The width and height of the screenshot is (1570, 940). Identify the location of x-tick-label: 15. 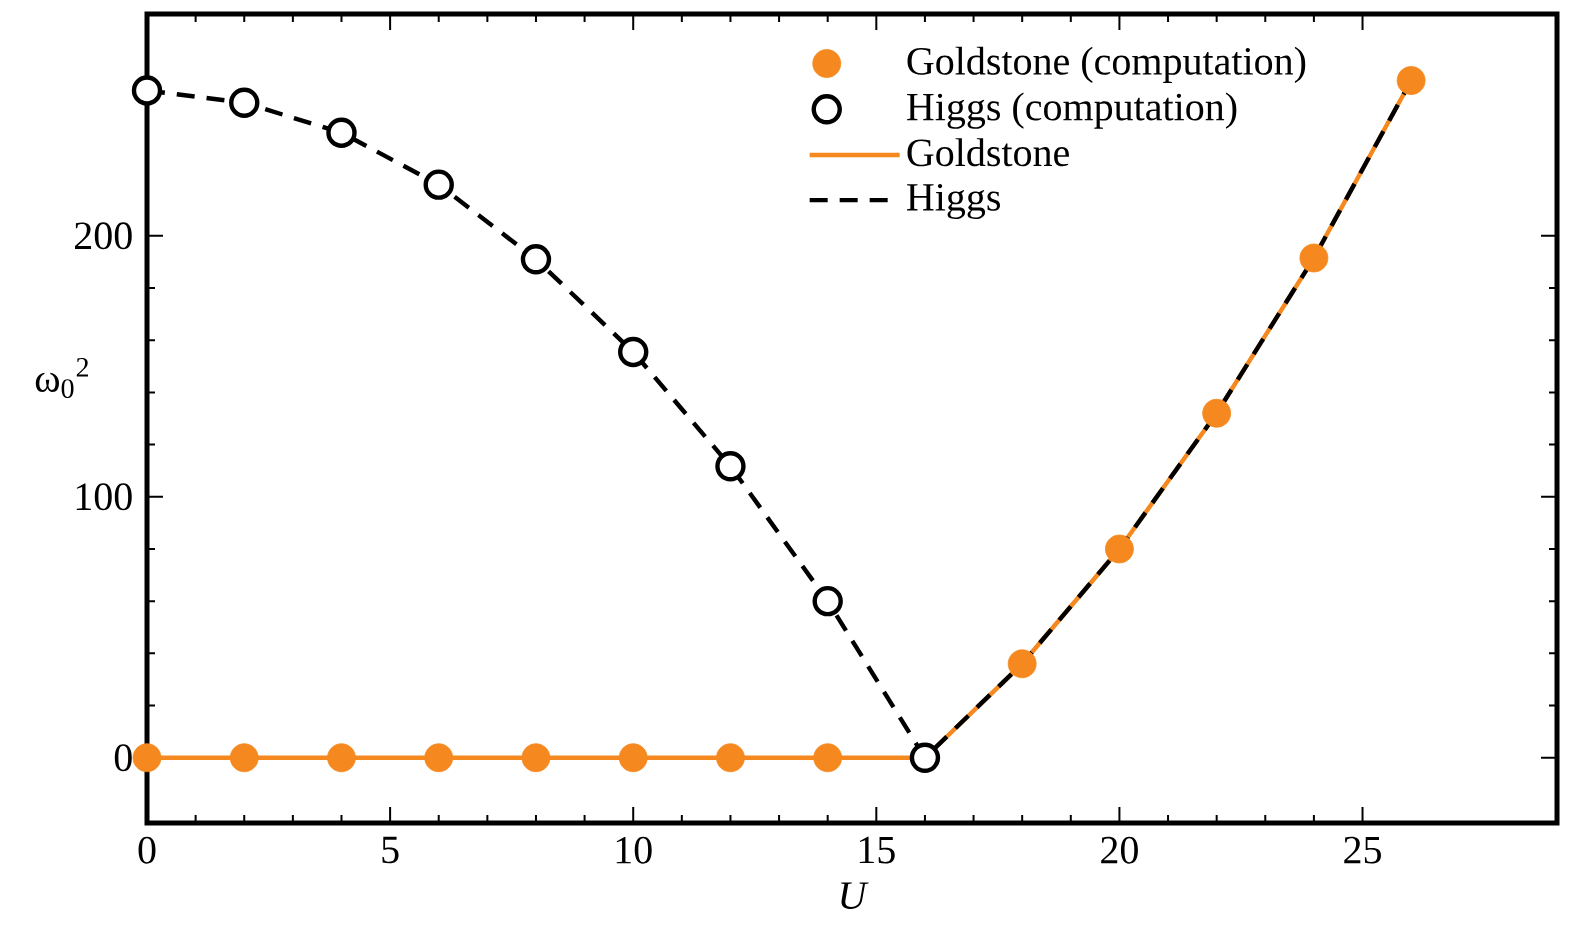
(877, 850).